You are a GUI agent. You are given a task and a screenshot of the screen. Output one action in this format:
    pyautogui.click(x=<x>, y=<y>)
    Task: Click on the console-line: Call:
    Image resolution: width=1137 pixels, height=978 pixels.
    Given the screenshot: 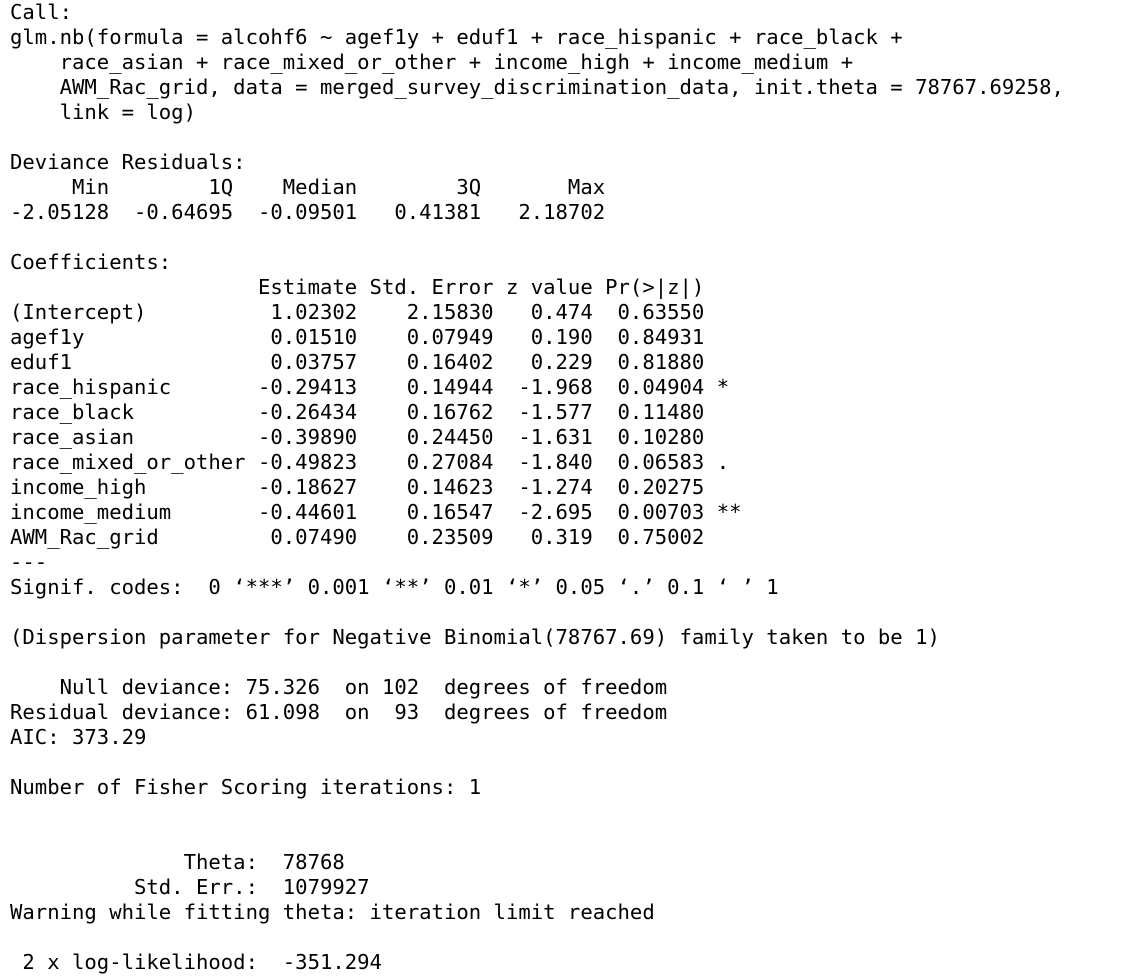 What is the action you would take?
    pyautogui.click(x=41, y=12)
    